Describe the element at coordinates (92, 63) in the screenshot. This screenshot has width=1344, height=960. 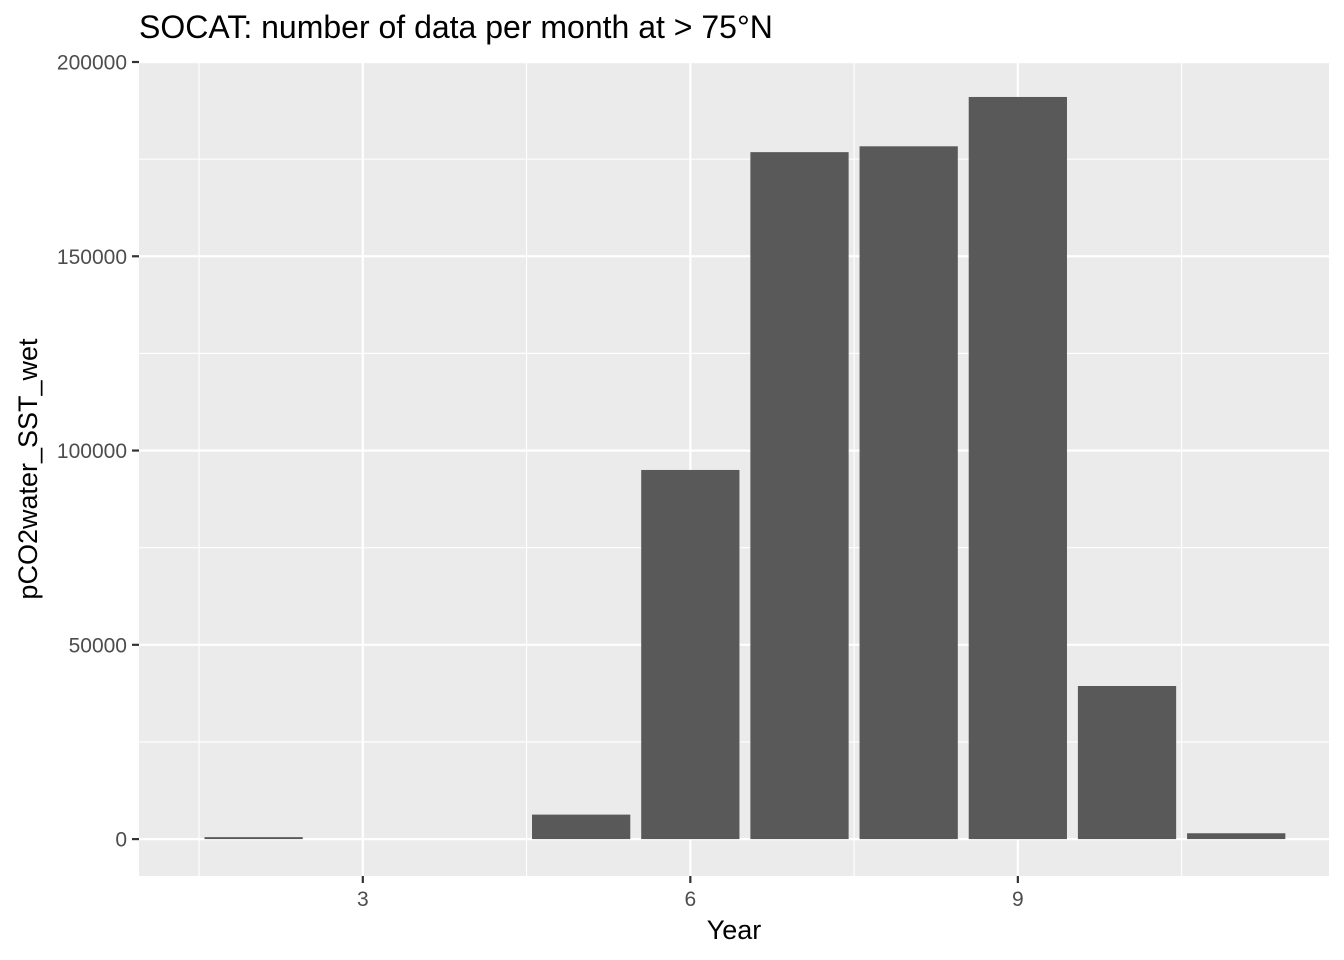
I see `y-tick-label: 200000` at that location.